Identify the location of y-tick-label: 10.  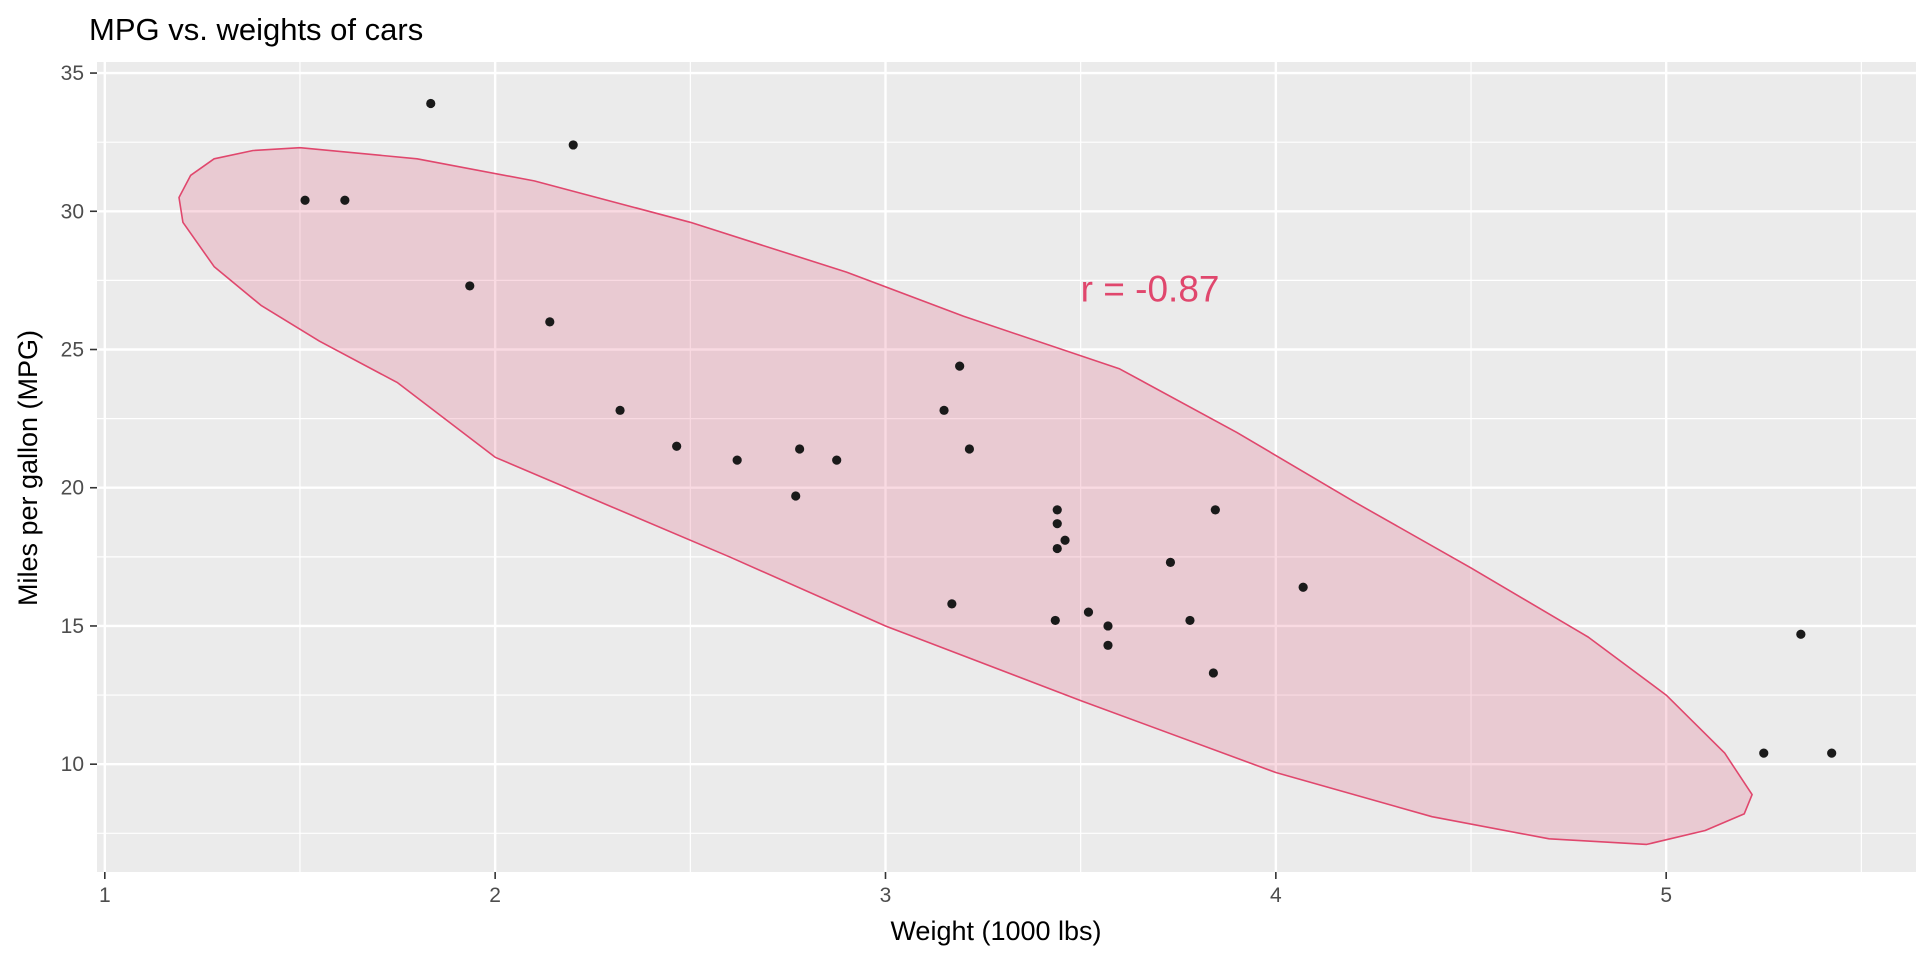
(72, 764).